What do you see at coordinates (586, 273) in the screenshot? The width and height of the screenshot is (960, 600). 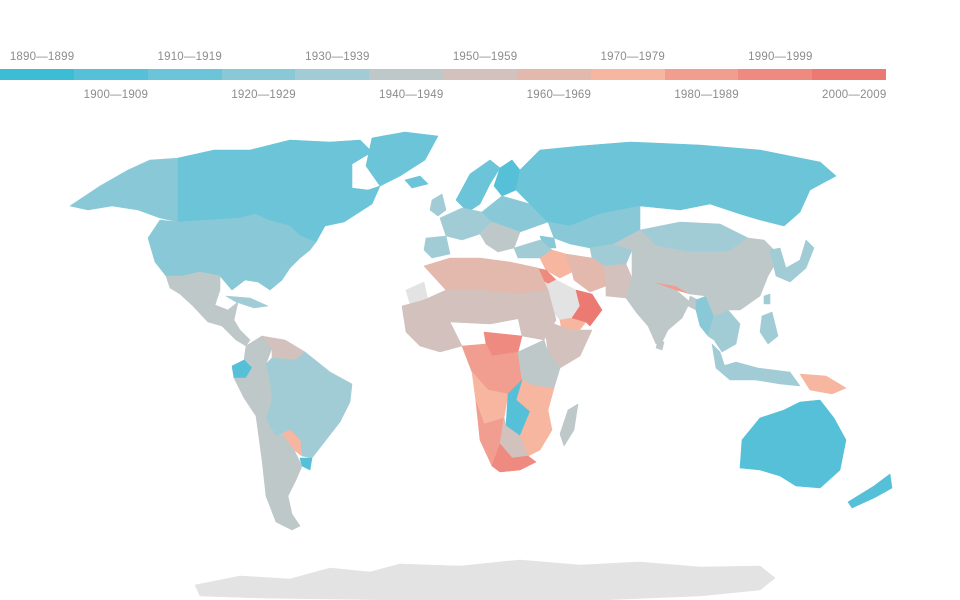 I see `region-iran` at bounding box center [586, 273].